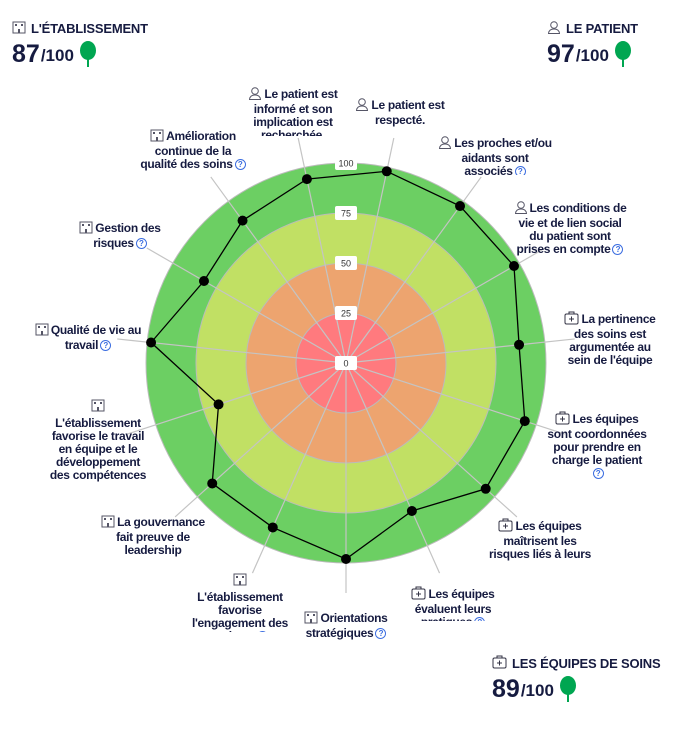 The height and width of the screenshot is (732, 693). I want to click on axis-label-text: Gestion des risques, so click(127, 235).